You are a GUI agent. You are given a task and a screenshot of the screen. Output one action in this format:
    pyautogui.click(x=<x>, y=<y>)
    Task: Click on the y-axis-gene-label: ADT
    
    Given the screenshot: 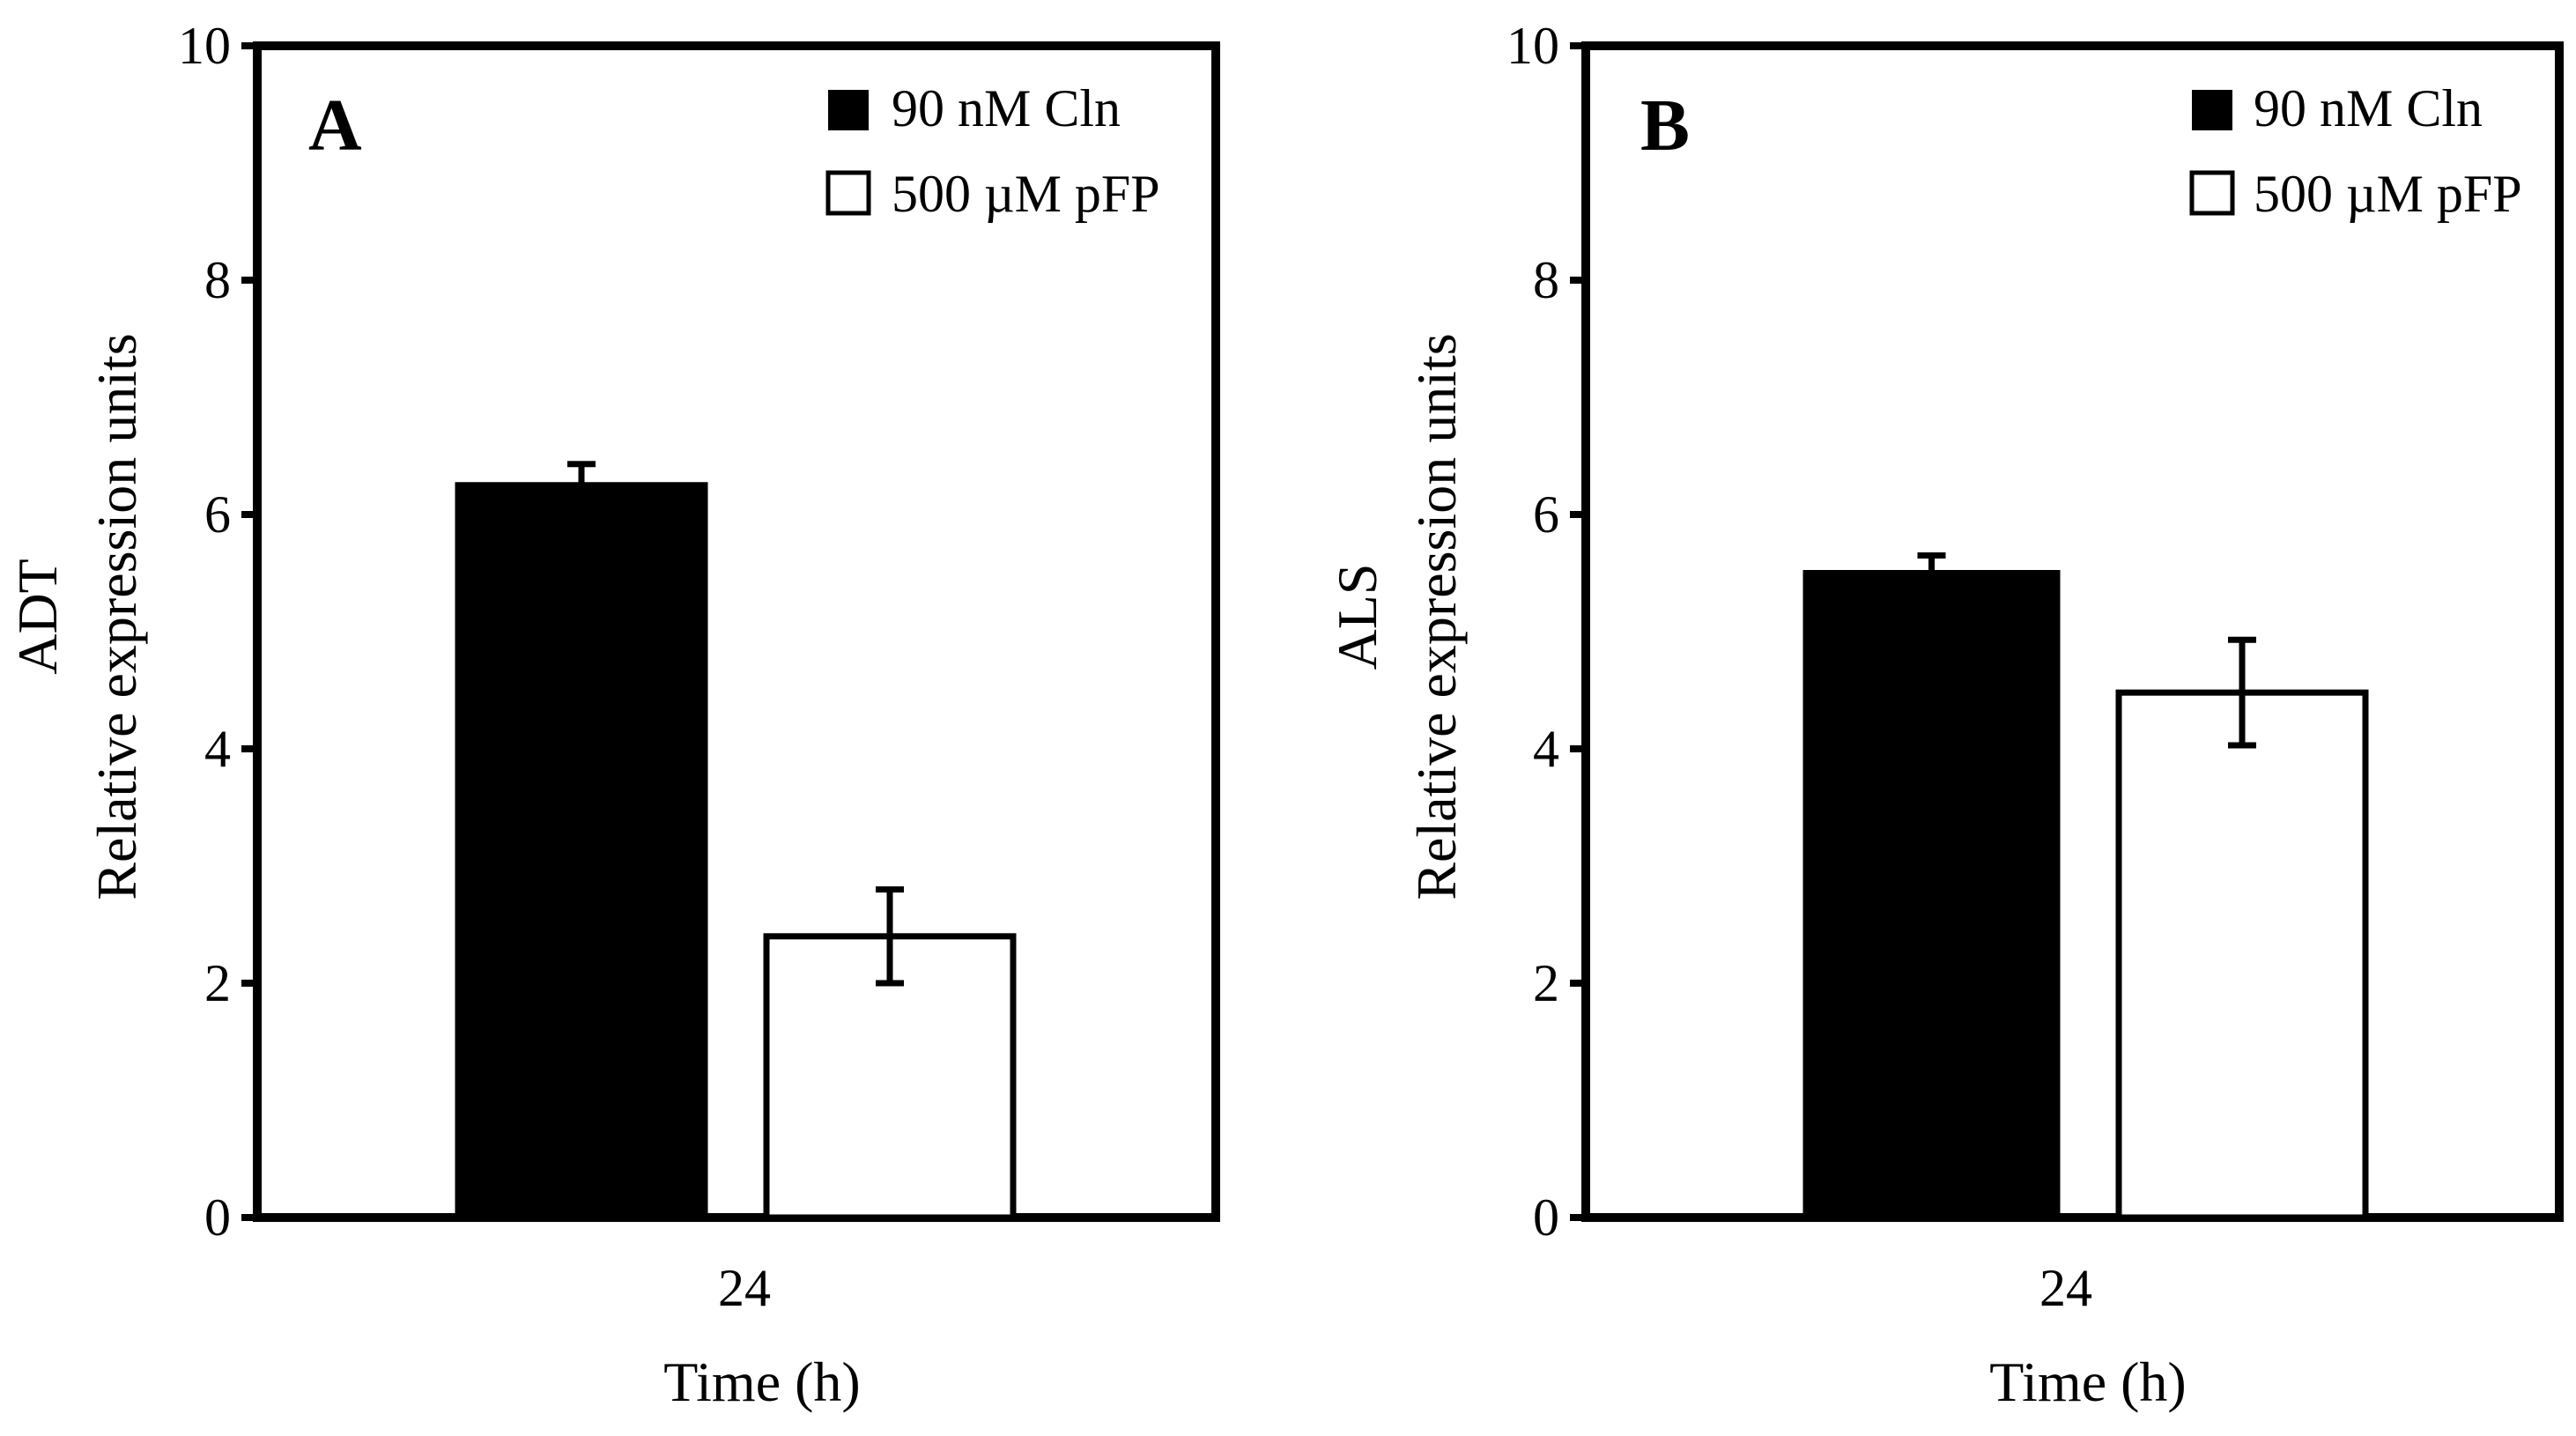 What is the action you would take?
    pyautogui.click(x=38, y=617)
    